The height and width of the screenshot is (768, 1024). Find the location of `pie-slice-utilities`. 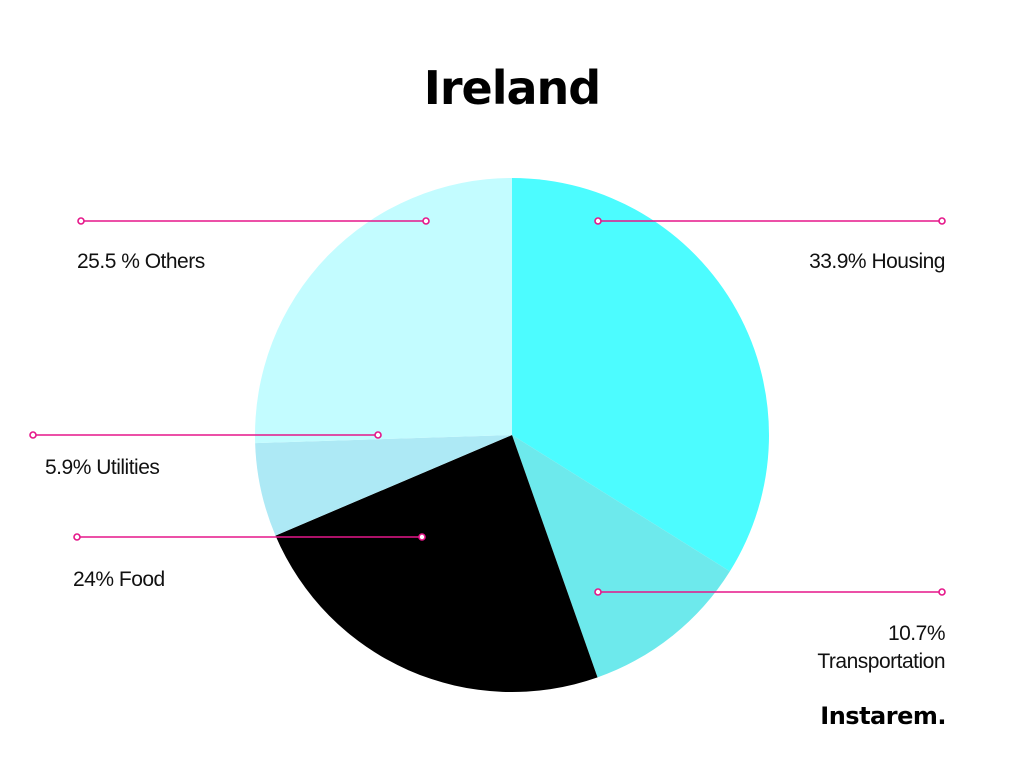

pie-slice-utilities is located at coordinates (383, 485).